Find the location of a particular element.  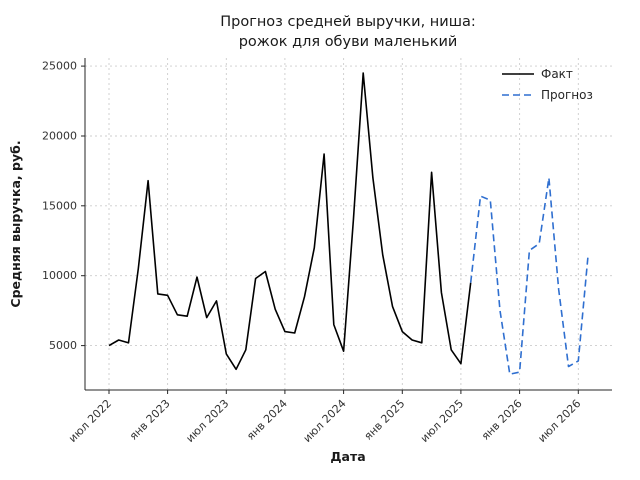

y-tick-label: 15000 is located at coordinates (59, 205).